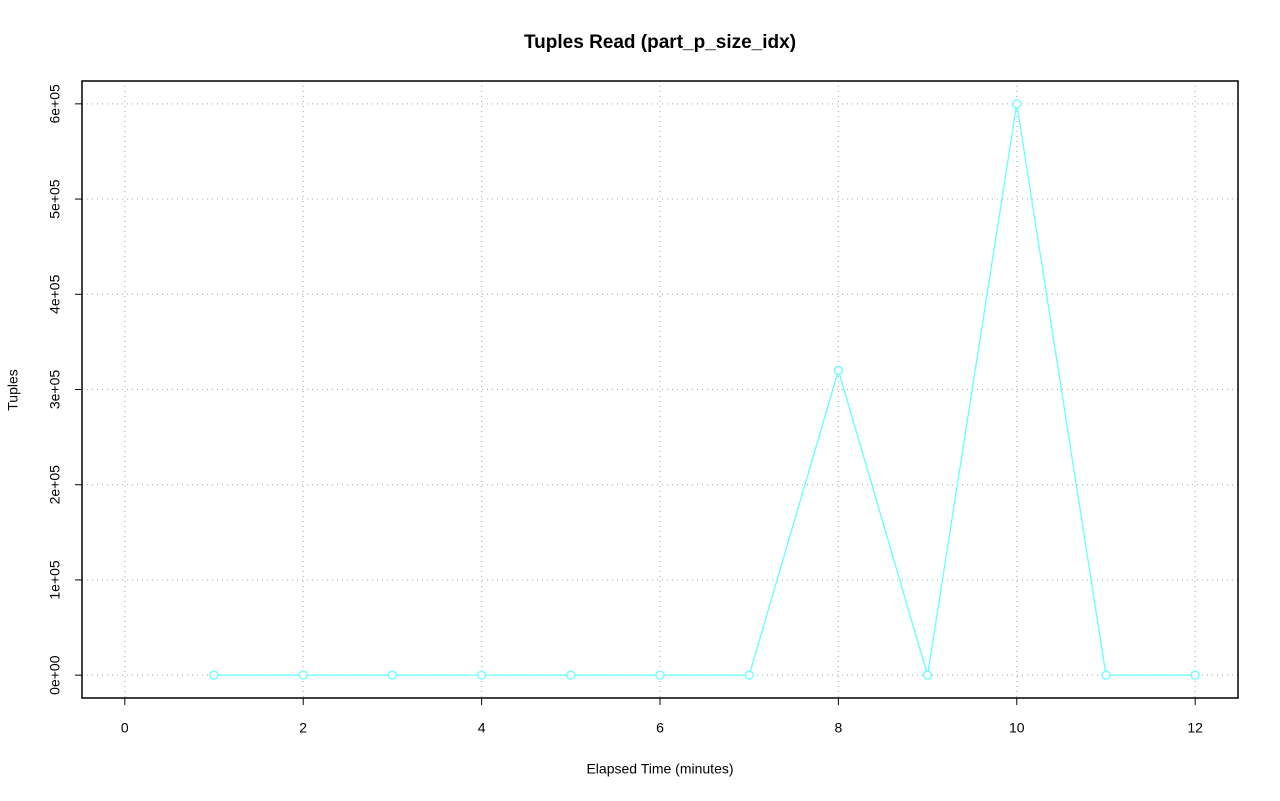 This screenshot has height=801, width=1280. What do you see at coordinates (55, 580) in the screenshot?
I see `y-tick-label: 1e+05` at bounding box center [55, 580].